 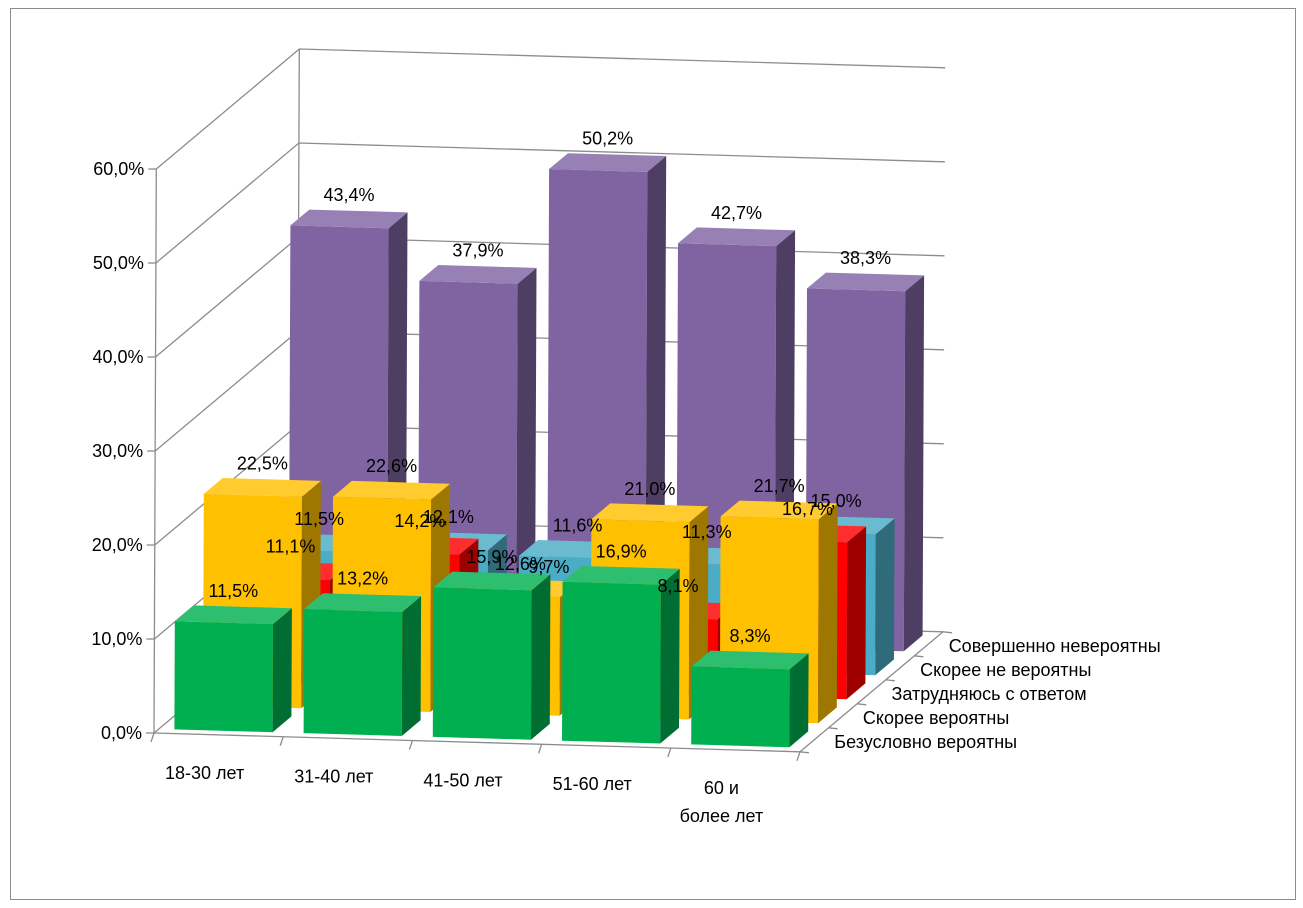 I want to click on y-tick-label: 20,0%, so click(x=117, y=545).